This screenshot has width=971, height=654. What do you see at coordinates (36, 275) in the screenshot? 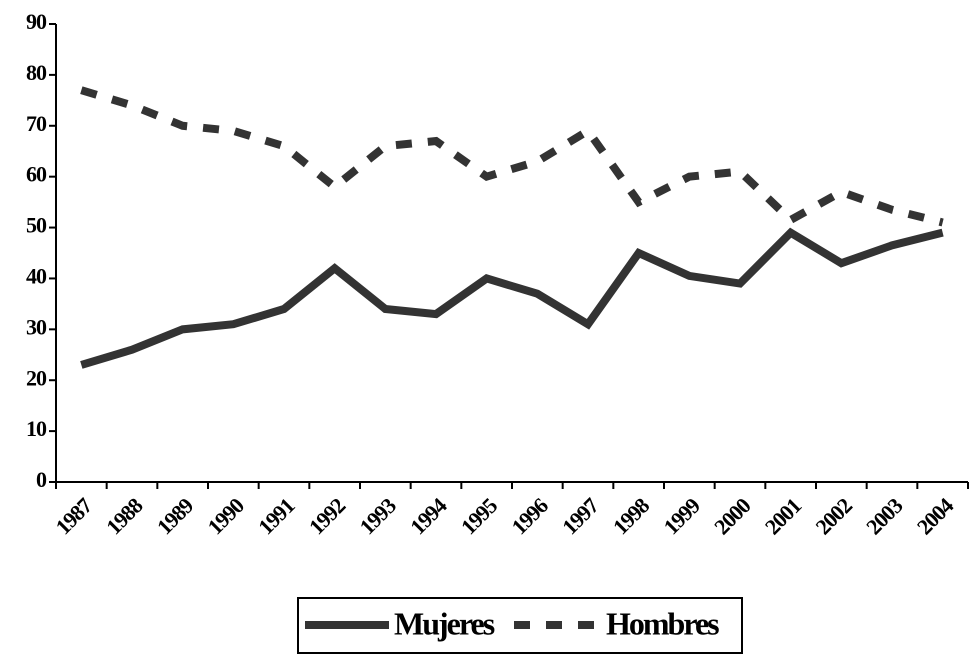
I see `y-tick-label: 40` at bounding box center [36, 275].